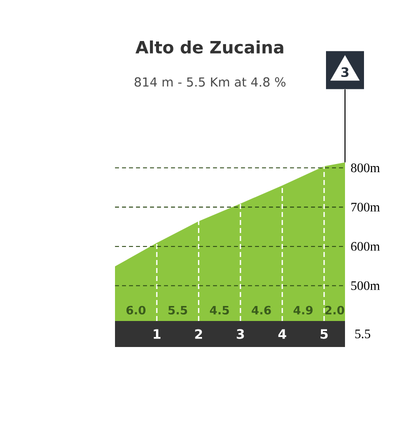  Describe the element at coordinates (240, 334) in the screenshot. I see `x-tick-label: 3` at that location.